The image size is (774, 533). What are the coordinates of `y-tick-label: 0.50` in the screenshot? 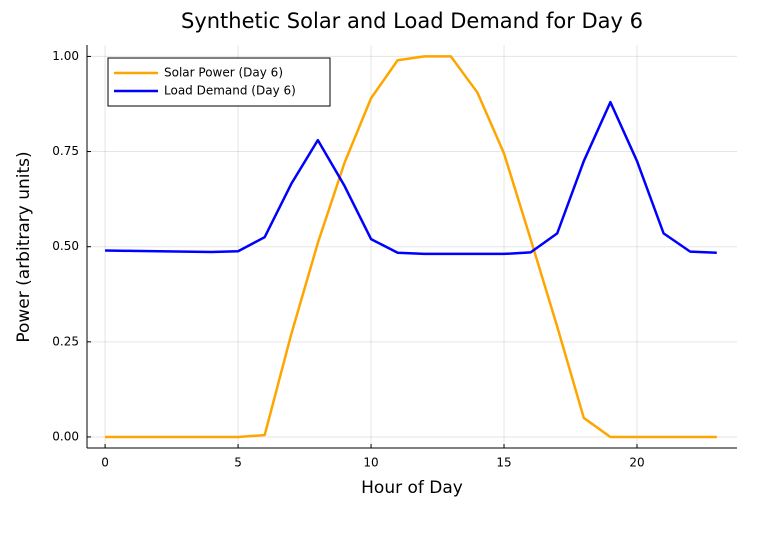 It's located at (65, 246).